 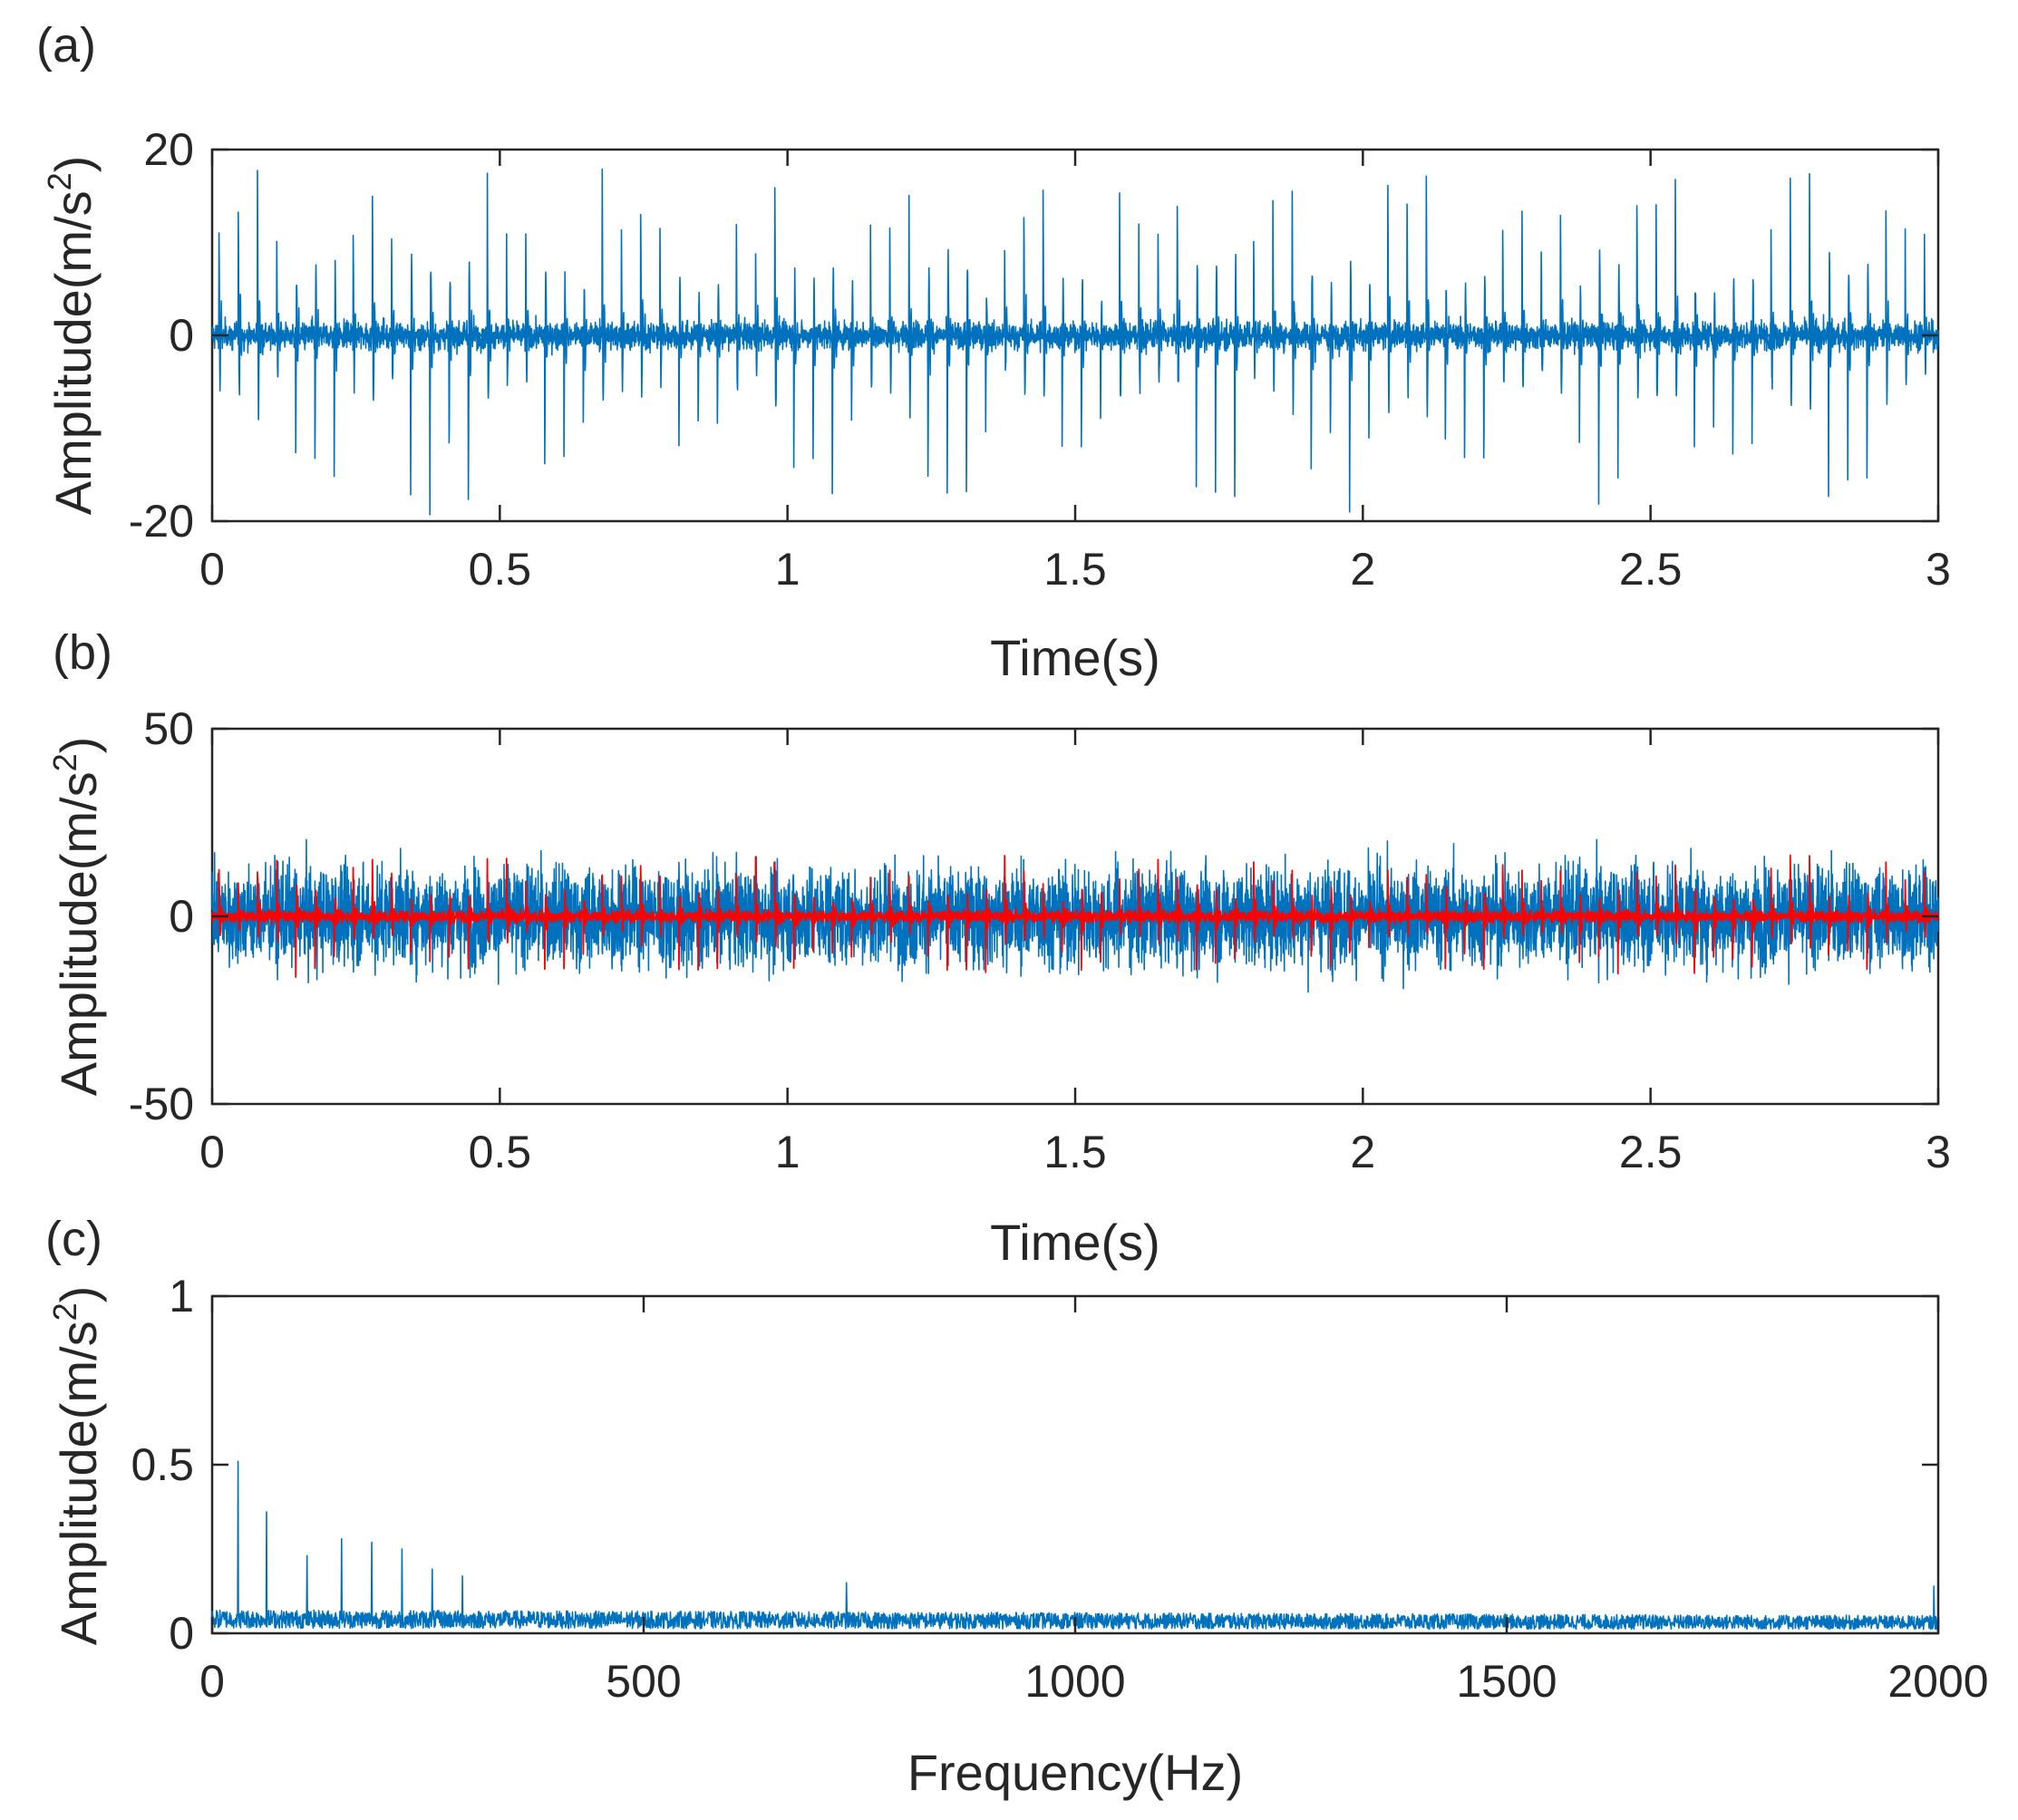 I want to click on panel-c-ylabel-close: ), so click(x=78, y=1294).